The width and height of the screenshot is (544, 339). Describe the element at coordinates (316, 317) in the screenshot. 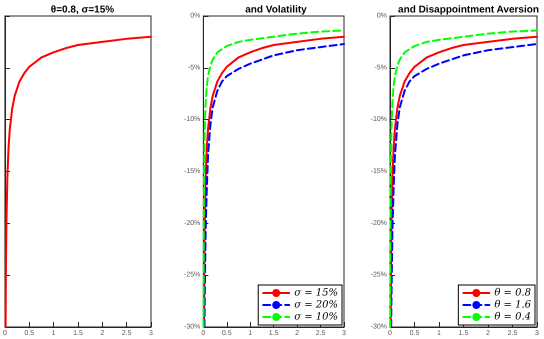

I see `legend-label: σ = 10%` at that location.